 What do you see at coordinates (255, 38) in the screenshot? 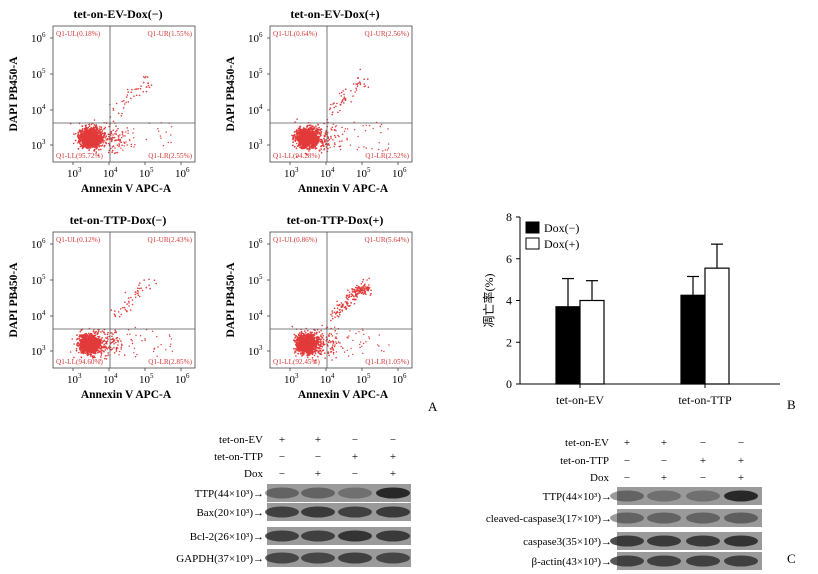
I see `y-tick-label: 10⁶` at bounding box center [255, 38].